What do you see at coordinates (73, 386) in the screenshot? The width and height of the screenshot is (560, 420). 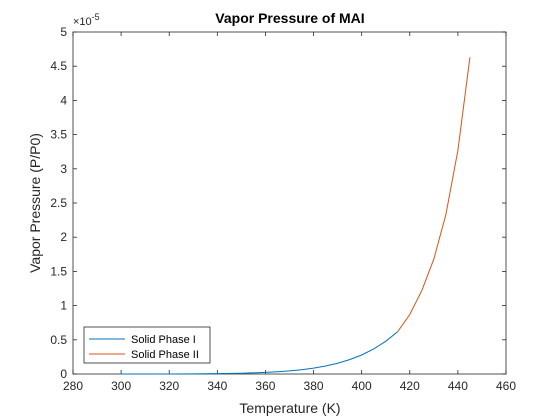 I see `x-tick-label: 280` at bounding box center [73, 386].